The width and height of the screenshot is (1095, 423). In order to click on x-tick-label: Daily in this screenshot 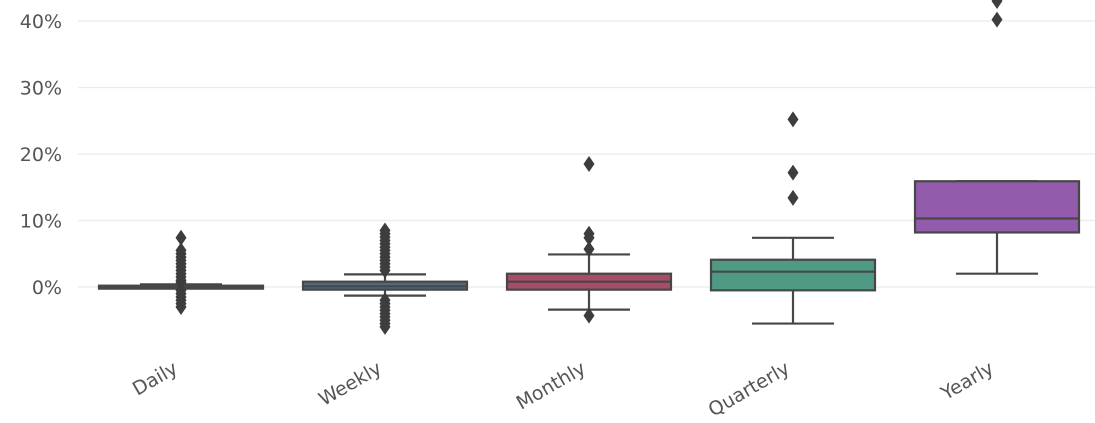, I will do `click(155, 378)`.